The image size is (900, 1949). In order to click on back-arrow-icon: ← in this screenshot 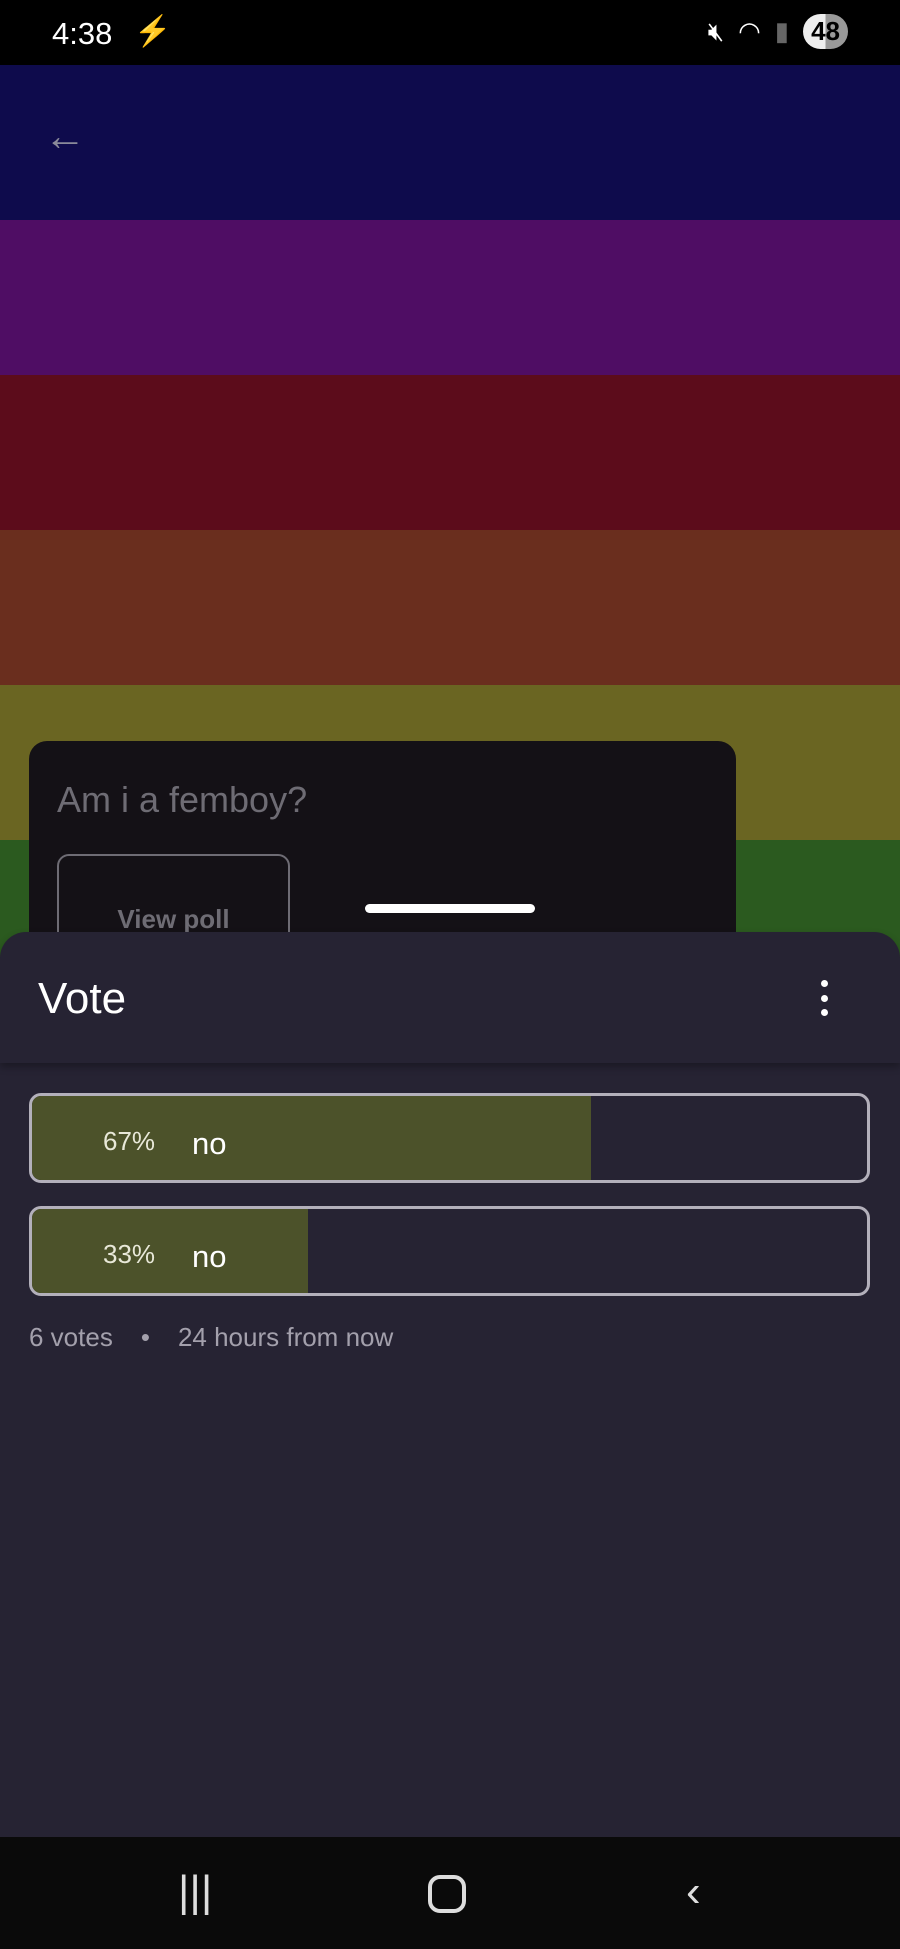, I will do `click(65, 135)`.